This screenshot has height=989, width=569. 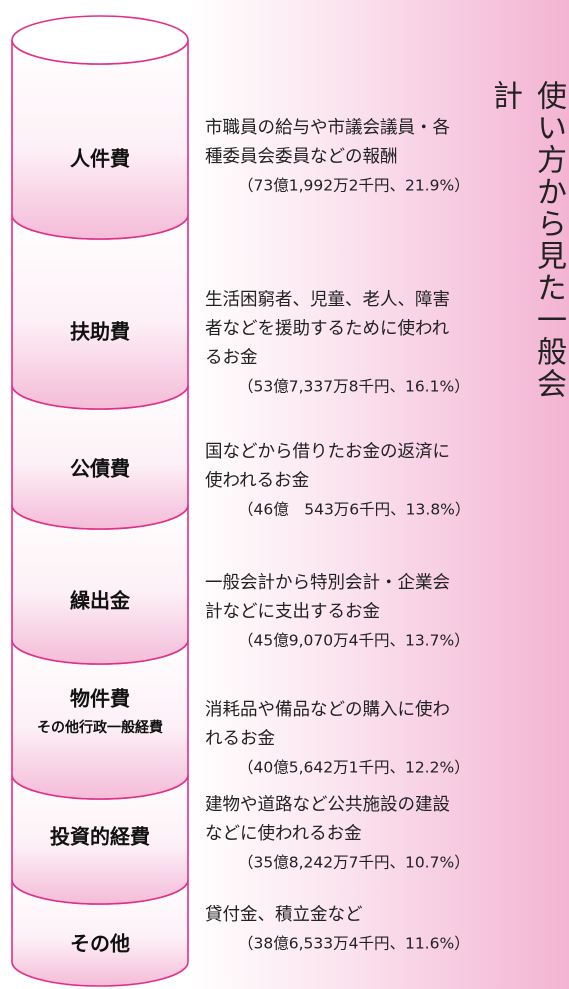 What do you see at coordinates (354, 944) in the screenshot?
I see `amount: （38億6,533万4千円、11.6%）` at bounding box center [354, 944].